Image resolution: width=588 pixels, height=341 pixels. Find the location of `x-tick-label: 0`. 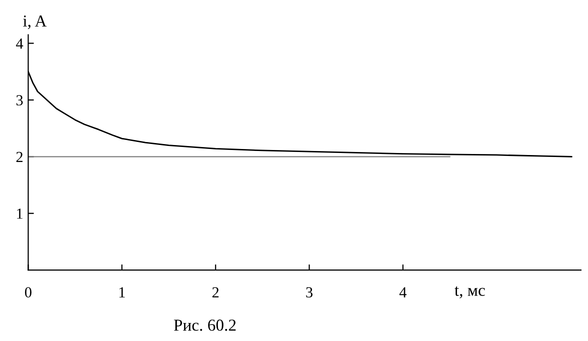

x-tick-label: 0 is located at coordinates (28, 292).